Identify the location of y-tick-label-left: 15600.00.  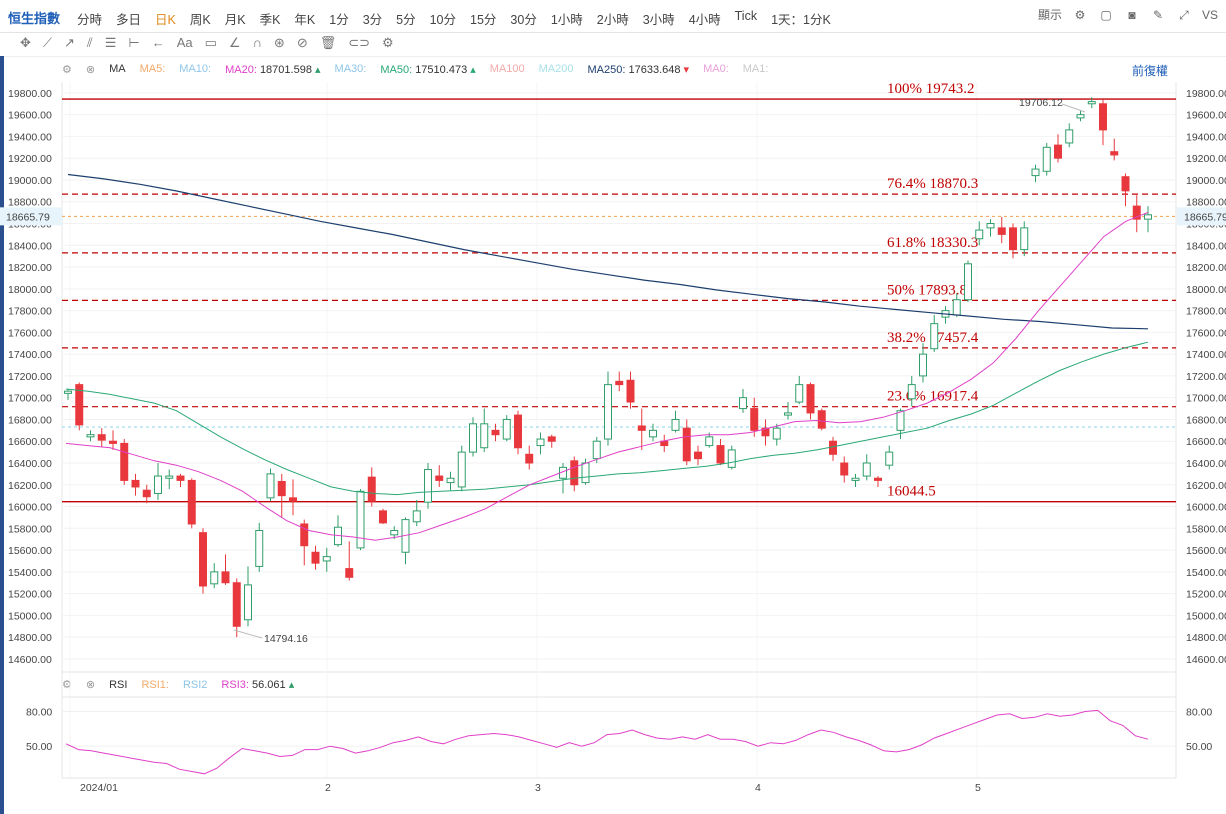
(30, 551).